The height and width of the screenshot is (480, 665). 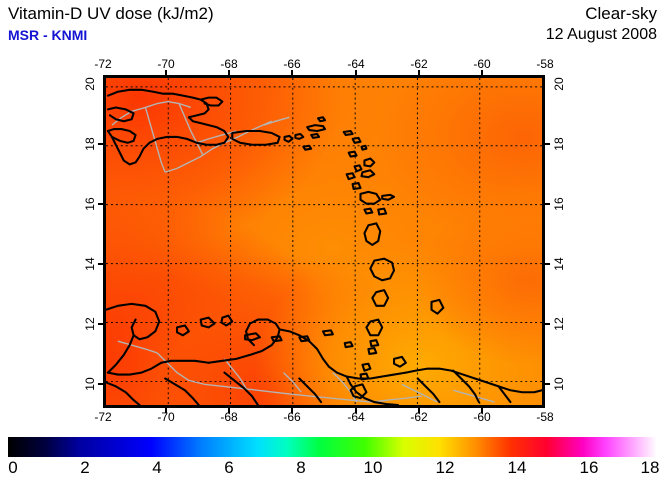 I want to click on source-label: MSR - KNMI, so click(x=48, y=35).